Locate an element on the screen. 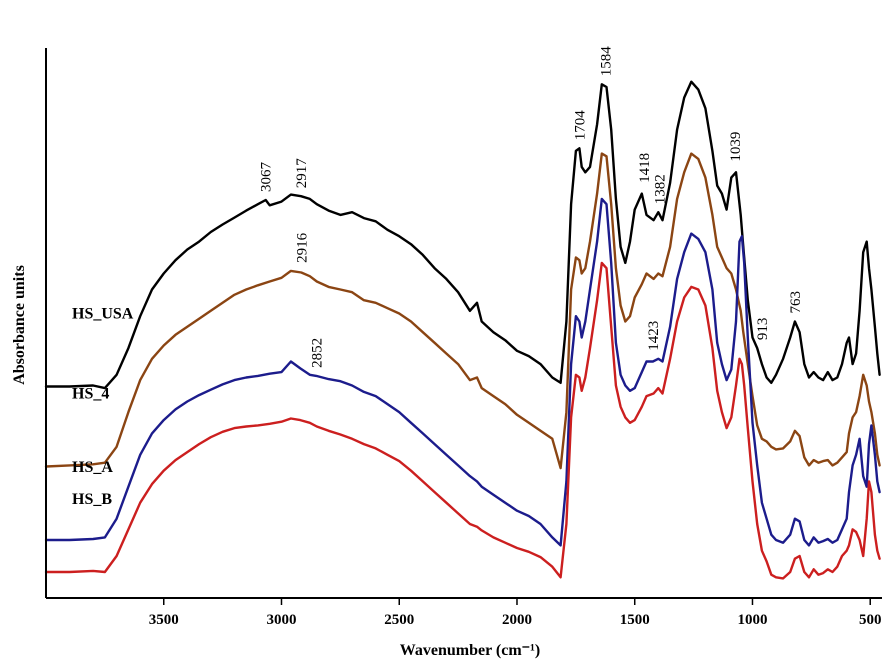 Image resolution: width=891 pixels, height=671 pixels. peak-label: 2917 is located at coordinates (302, 173).